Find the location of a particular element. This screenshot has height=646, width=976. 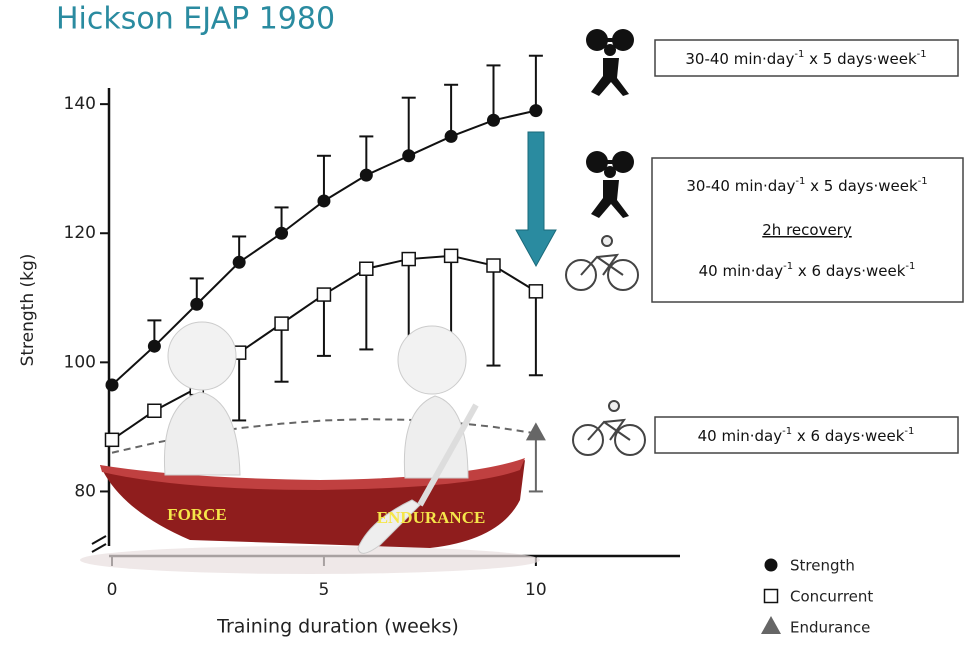

legend-label: Strength is located at coordinates (822, 566).